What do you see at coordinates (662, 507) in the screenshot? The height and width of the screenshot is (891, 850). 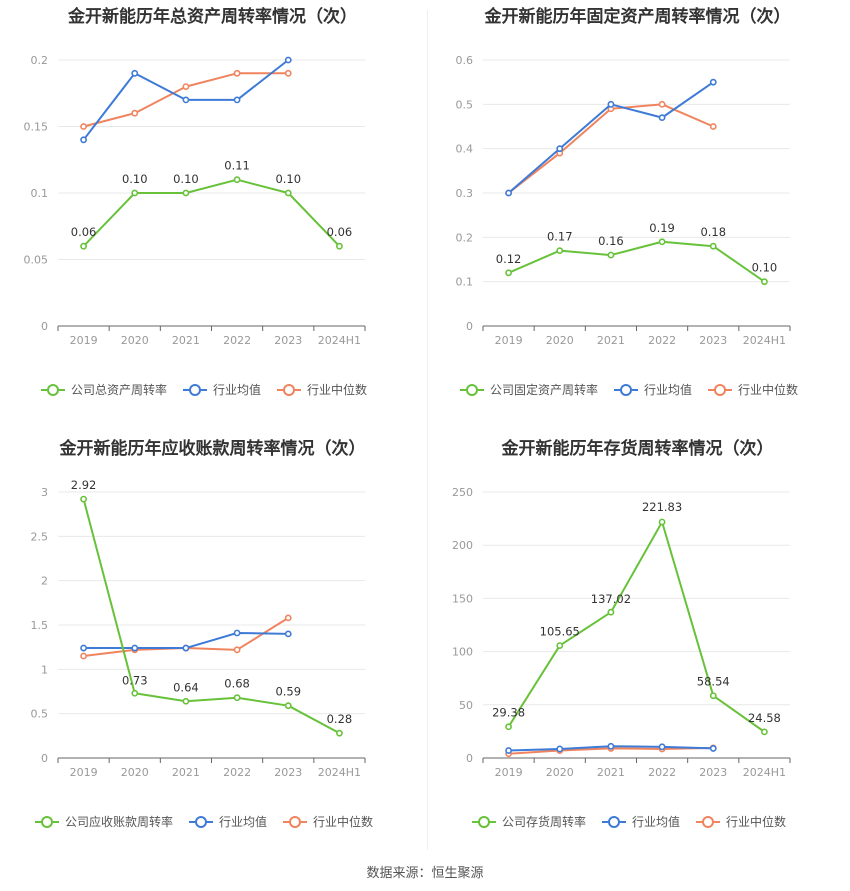 I see `data-label: 221.83` at bounding box center [662, 507].